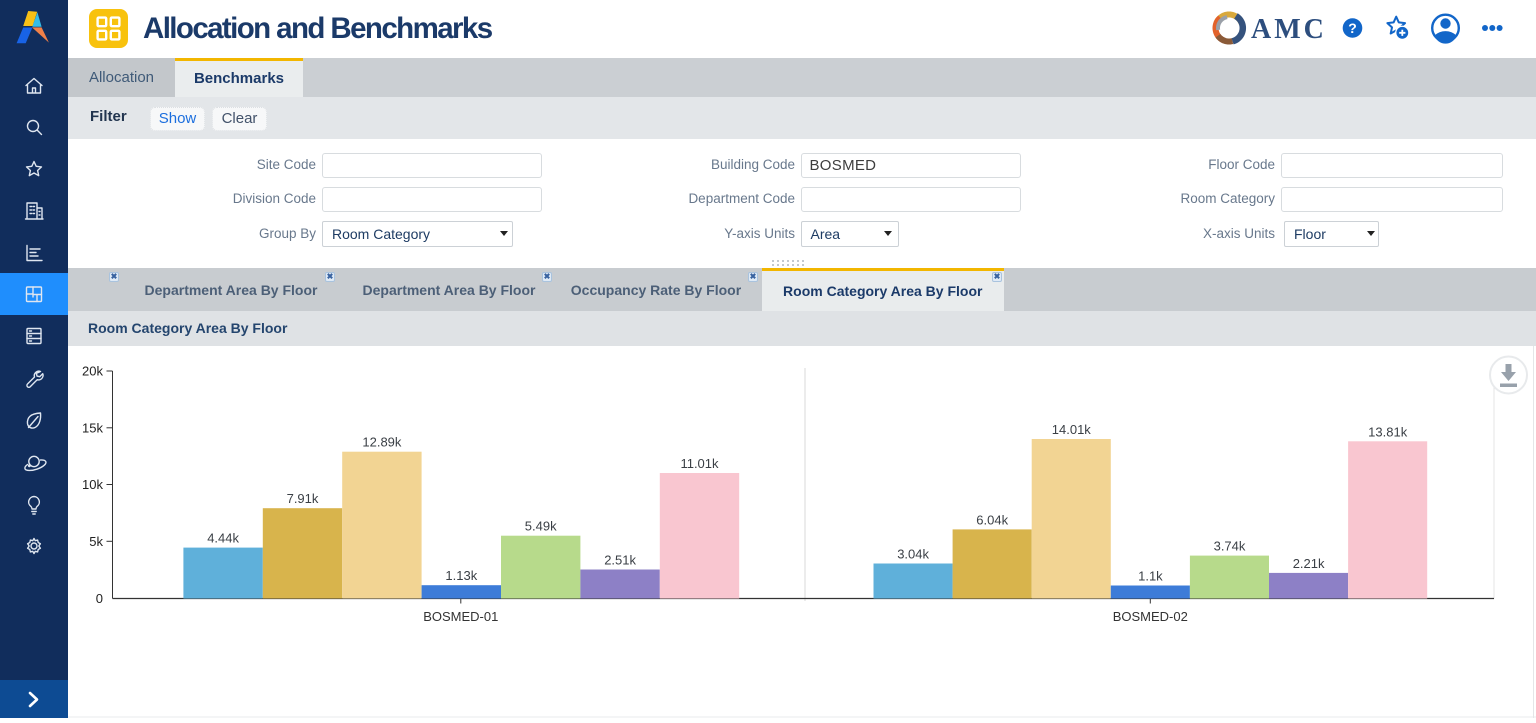  What do you see at coordinates (992, 519) in the screenshot?
I see `svg-text: 6.04k` at bounding box center [992, 519].